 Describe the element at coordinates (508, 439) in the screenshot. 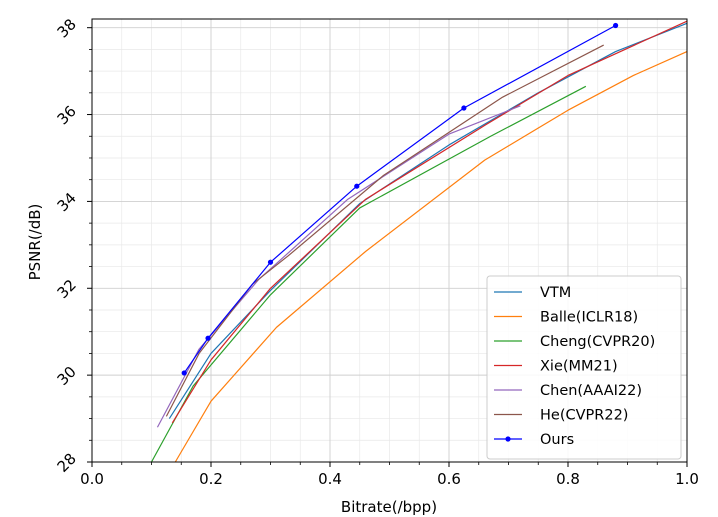

I see `legend-marker` at that location.